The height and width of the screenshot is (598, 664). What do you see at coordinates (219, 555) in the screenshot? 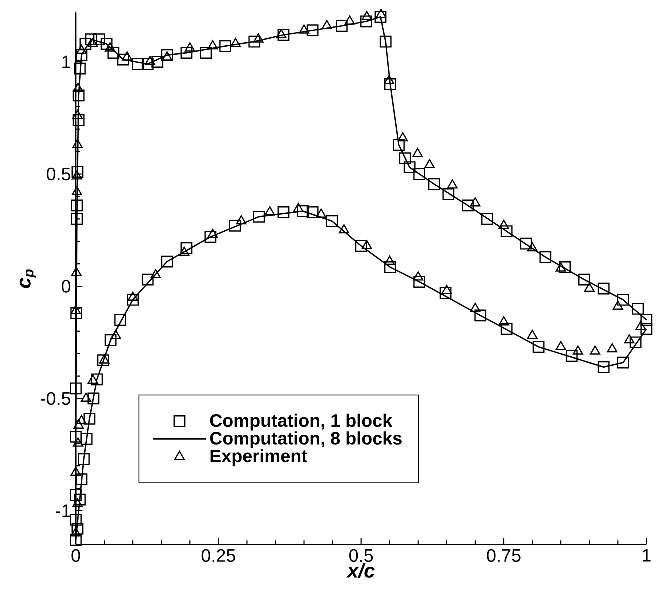
I see `x-tick-label: 0.25` at bounding box center [219, 555].